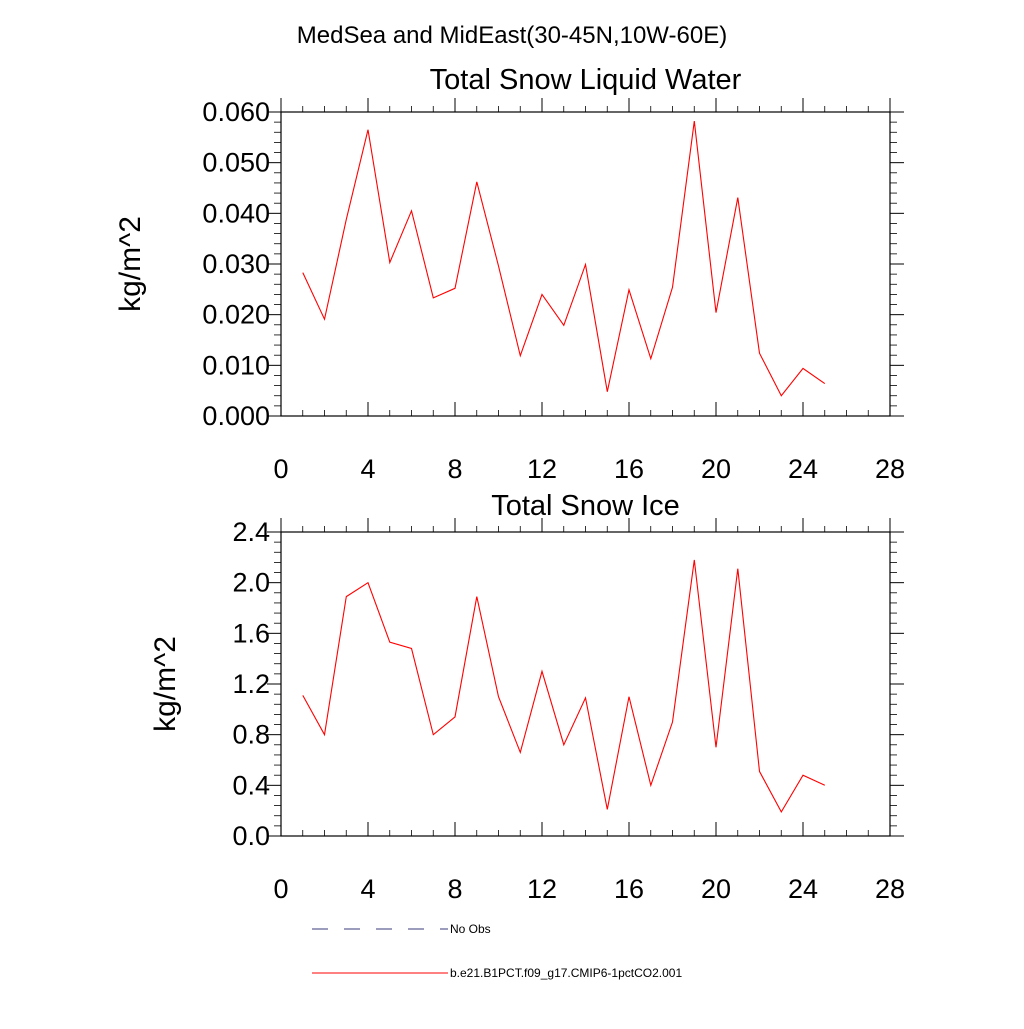 The height and width of the screenshot is (1029, 1024). What do you see at coordinates (236, 365) in the screenshot?
I see `y-tick-label: 0.010` at bounding box center [236, 365].